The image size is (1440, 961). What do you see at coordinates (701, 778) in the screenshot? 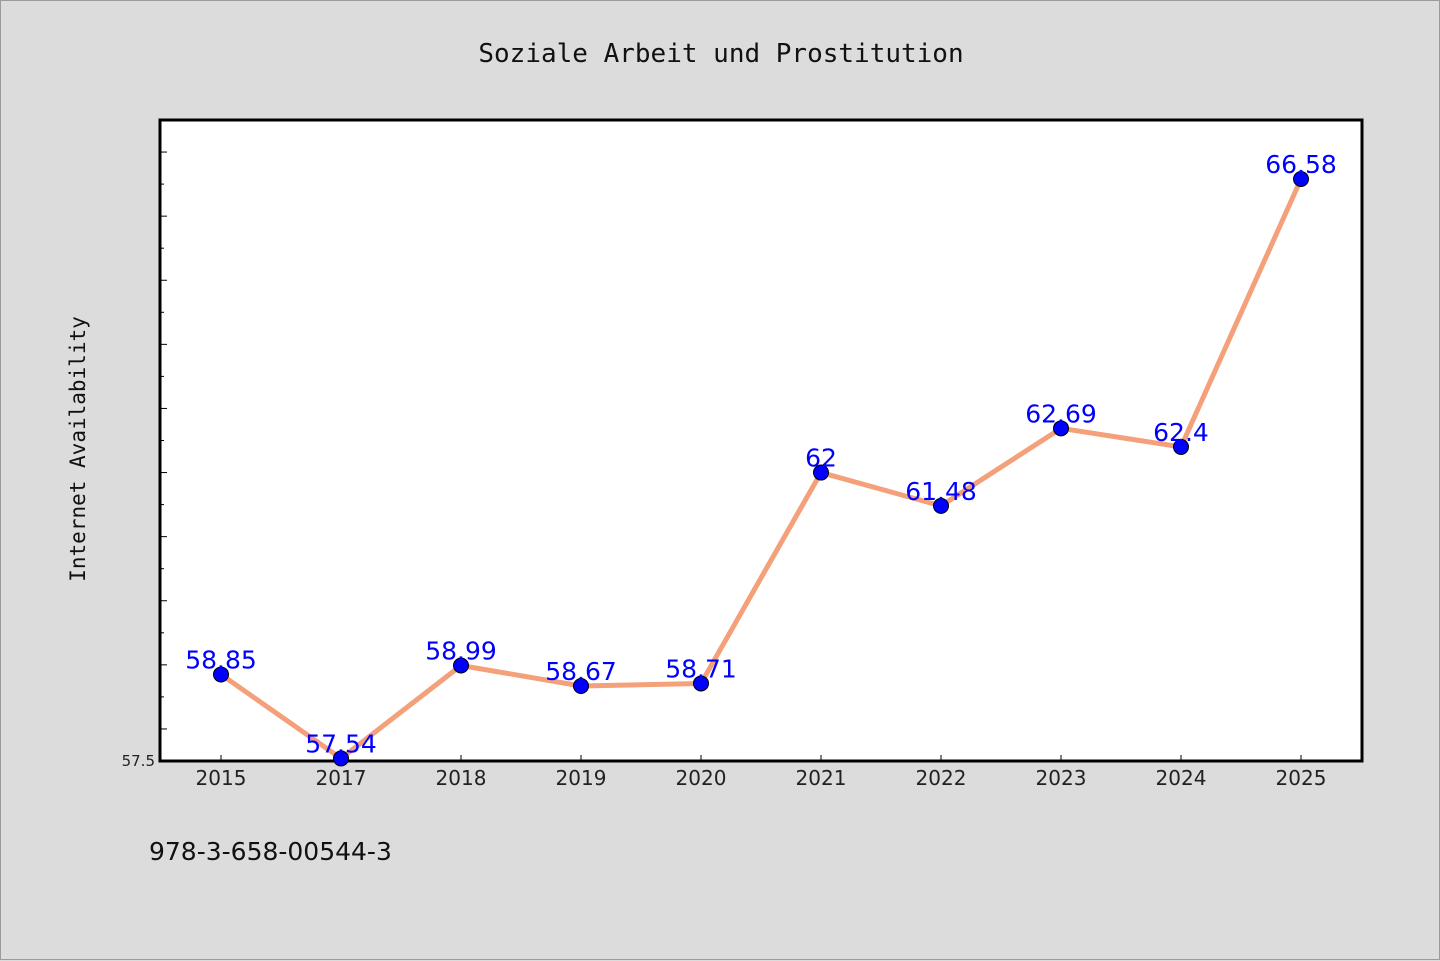
I see `x-tick-label: 2020` at bounding box center [701, 778].